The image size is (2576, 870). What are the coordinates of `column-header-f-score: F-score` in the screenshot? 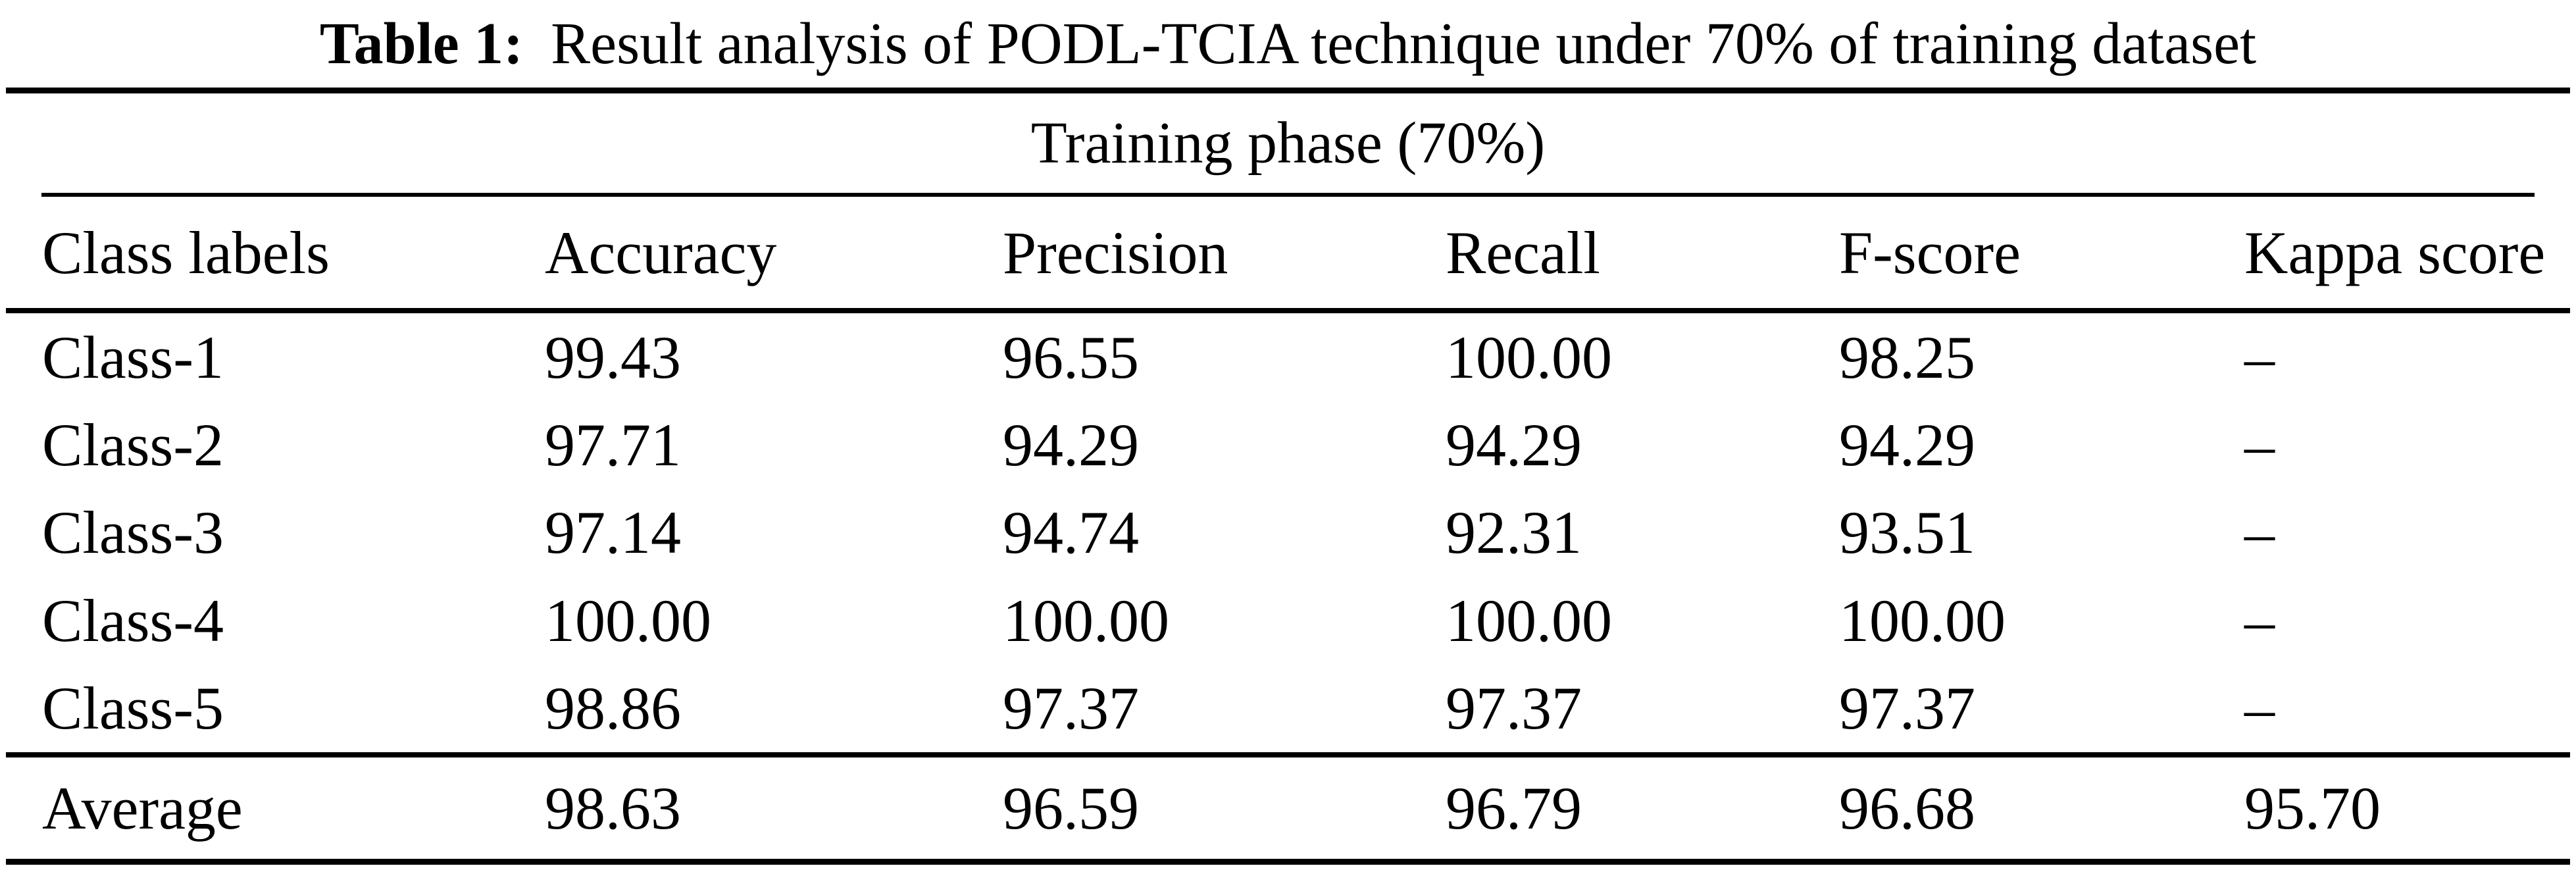 It's located at (1930, 252).